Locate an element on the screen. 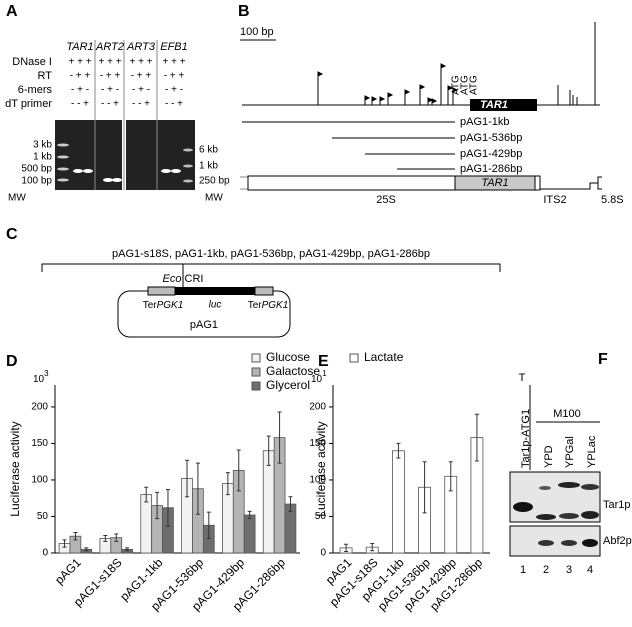  lane-label: YPD is located at coordinates (549, 456).